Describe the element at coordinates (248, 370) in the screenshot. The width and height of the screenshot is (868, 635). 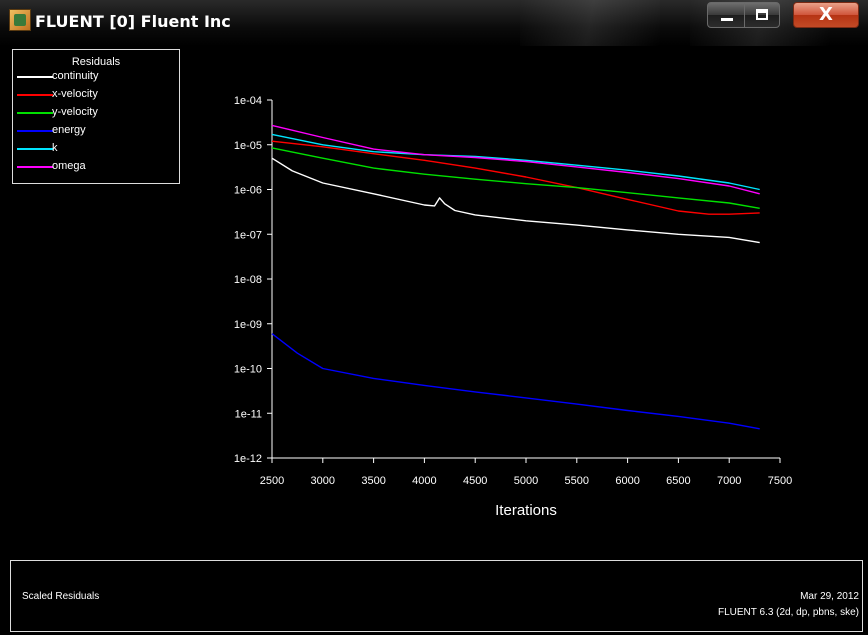
I see `y-tick-label: 1e-10` at that location.